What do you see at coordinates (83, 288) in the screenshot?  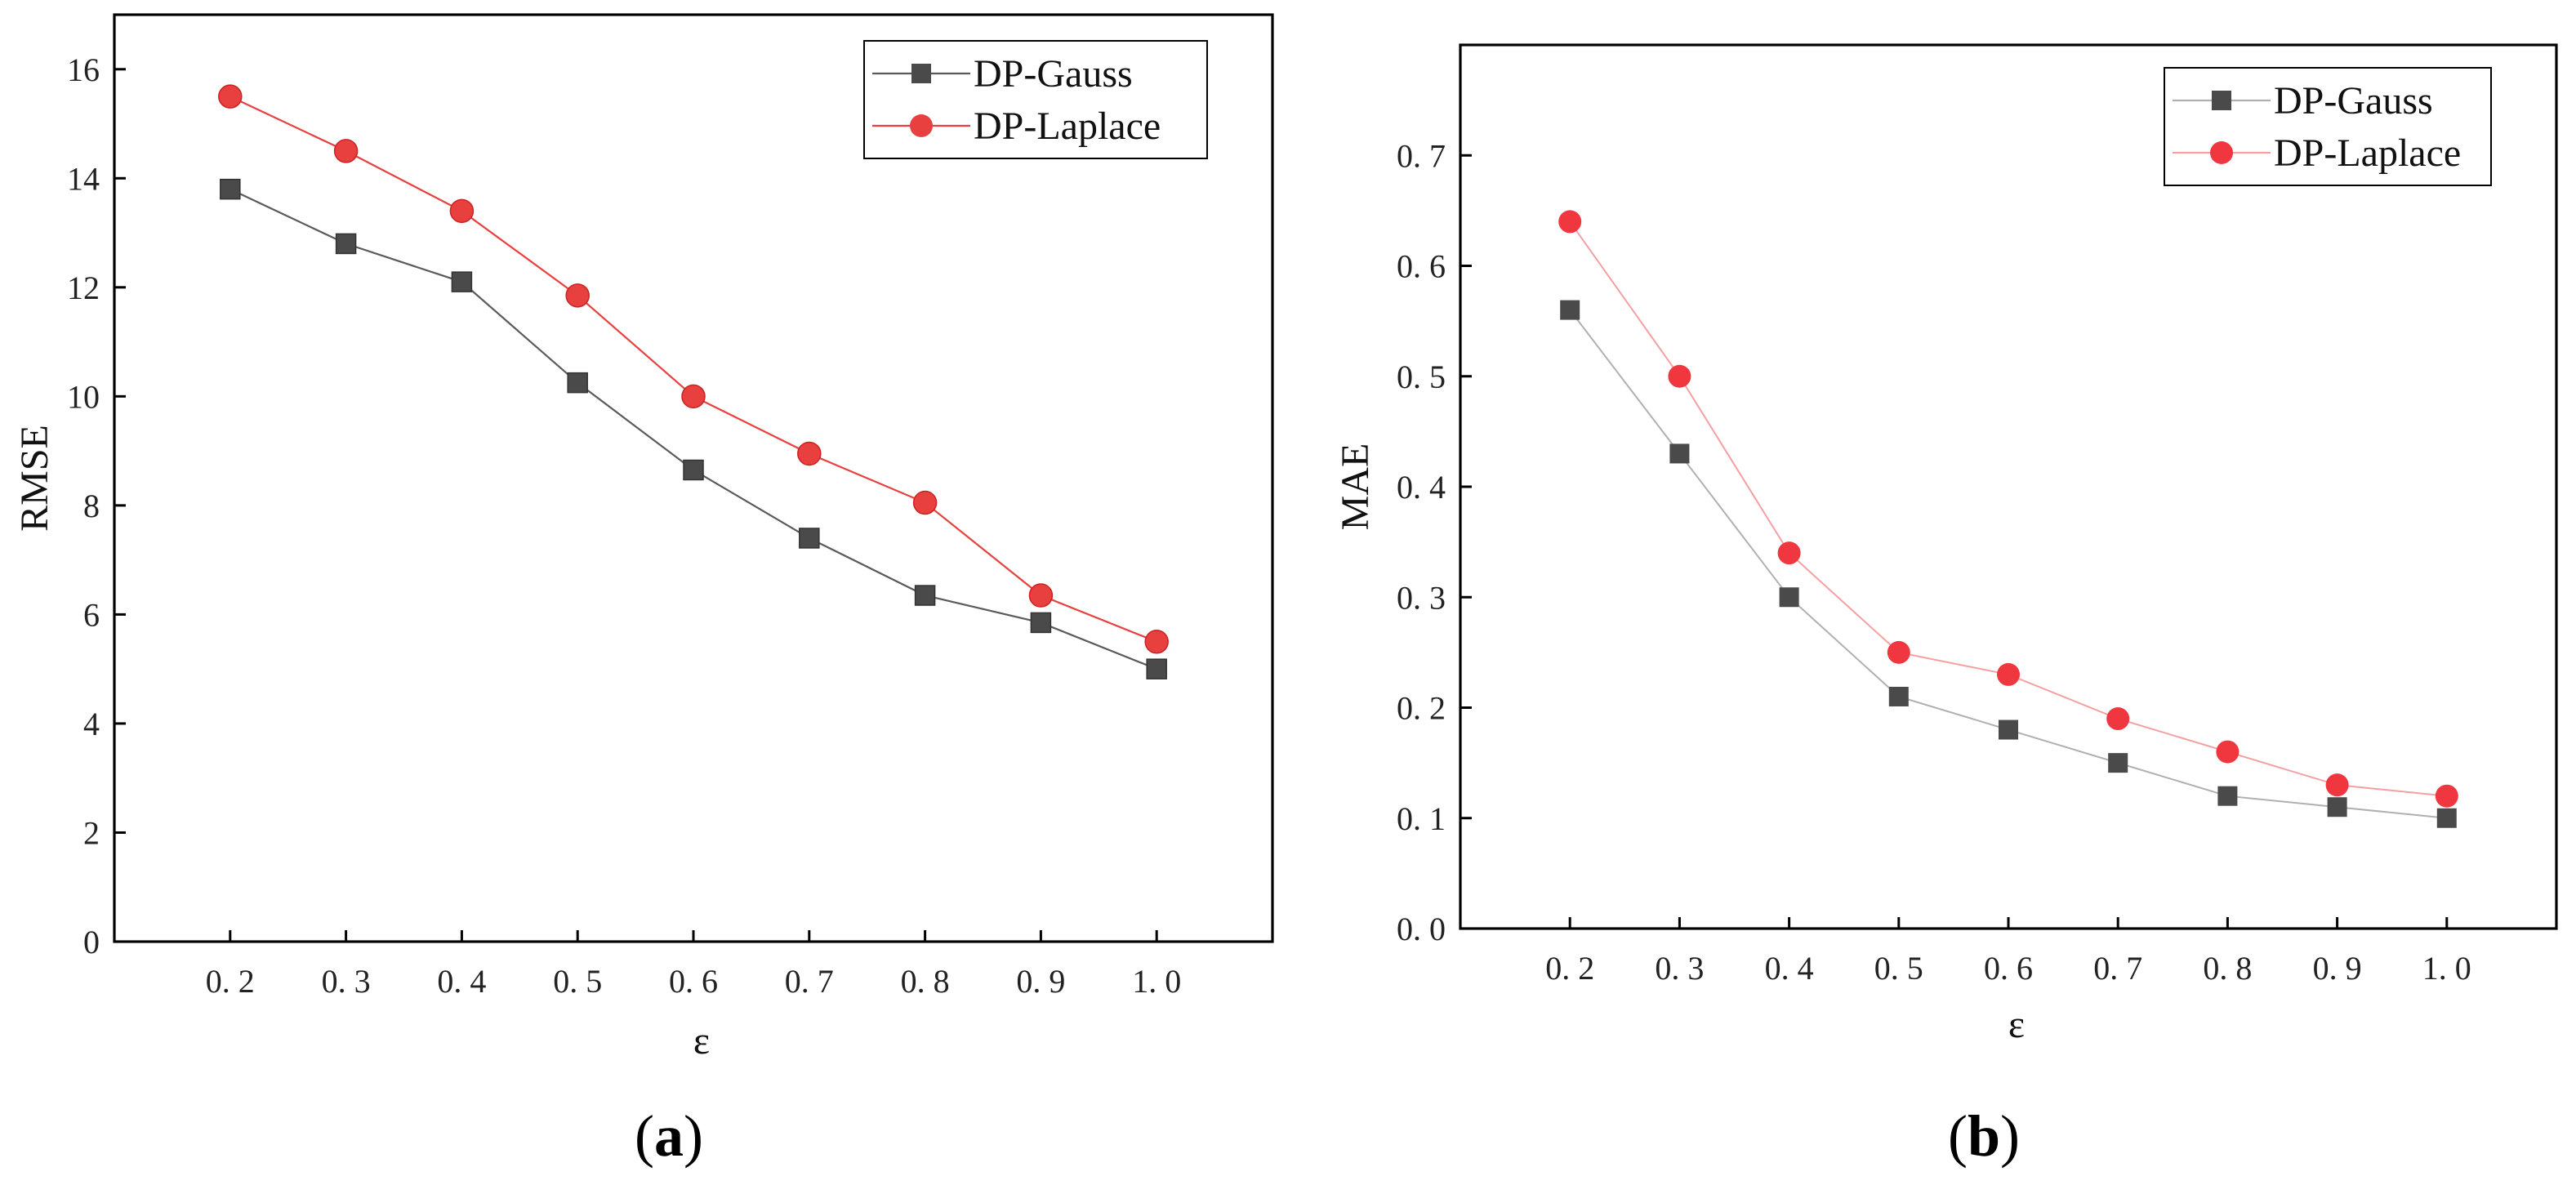 I see `y-tick-label: 12` at bounding box center [83, 288].